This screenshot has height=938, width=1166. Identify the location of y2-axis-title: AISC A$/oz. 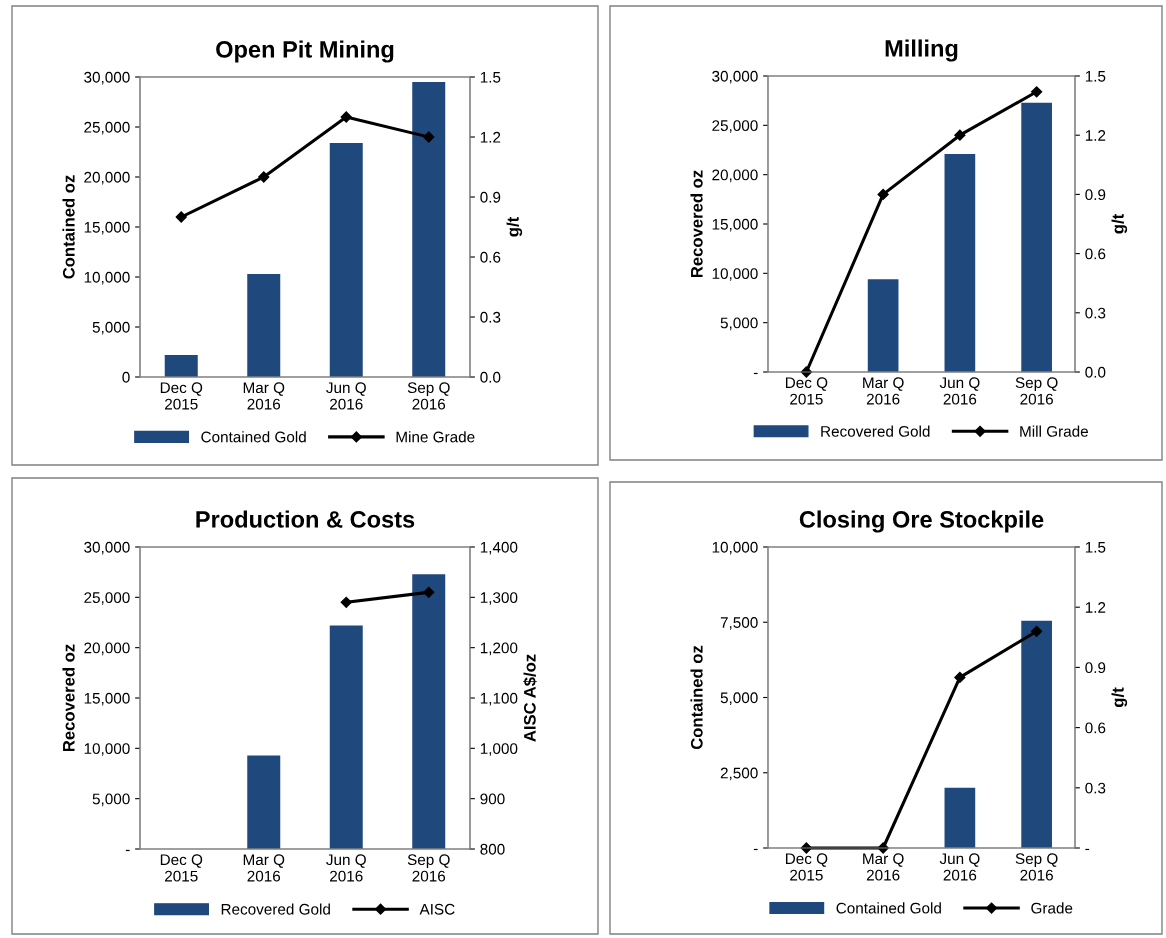
(530, 698).